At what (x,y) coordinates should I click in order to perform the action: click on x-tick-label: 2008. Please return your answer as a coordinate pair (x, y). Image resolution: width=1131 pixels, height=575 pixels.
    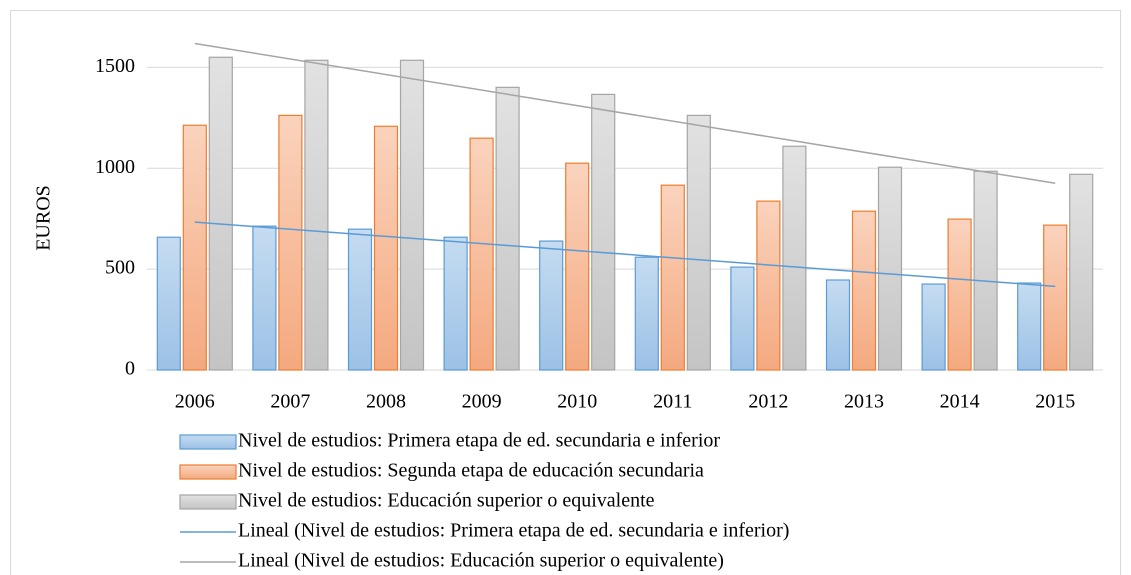
    Looking at the image, I should click on (386, 402).